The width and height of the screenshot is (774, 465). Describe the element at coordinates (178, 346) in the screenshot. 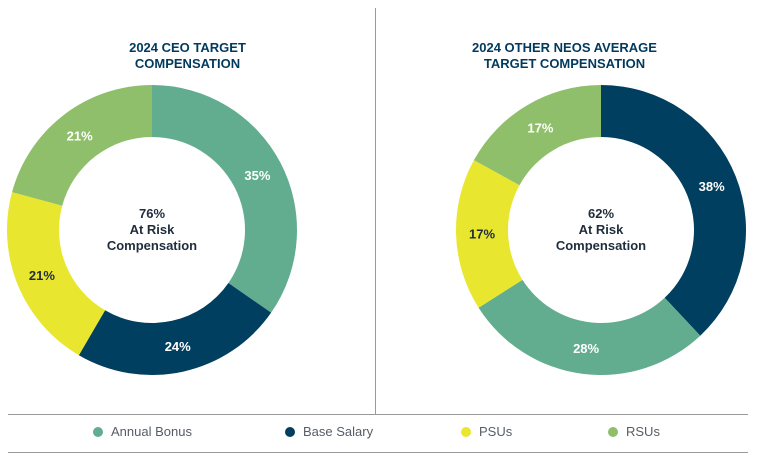

I see `donut-0-label-base-salary: 24%` at that location.